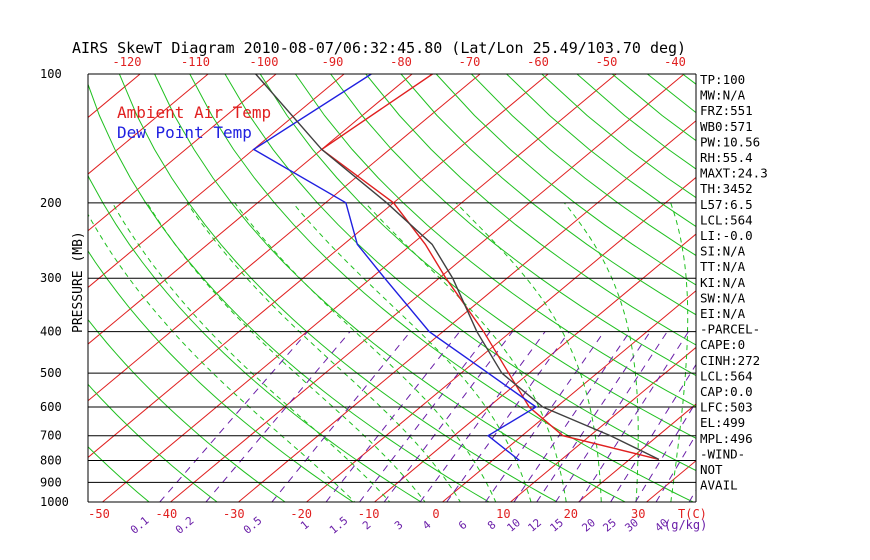 The image size is (870, 560). What do you see at coordinates (51, 203) in the screenshot?
I see `pressure-tick-label: 200` at bounding box center [51, 203].